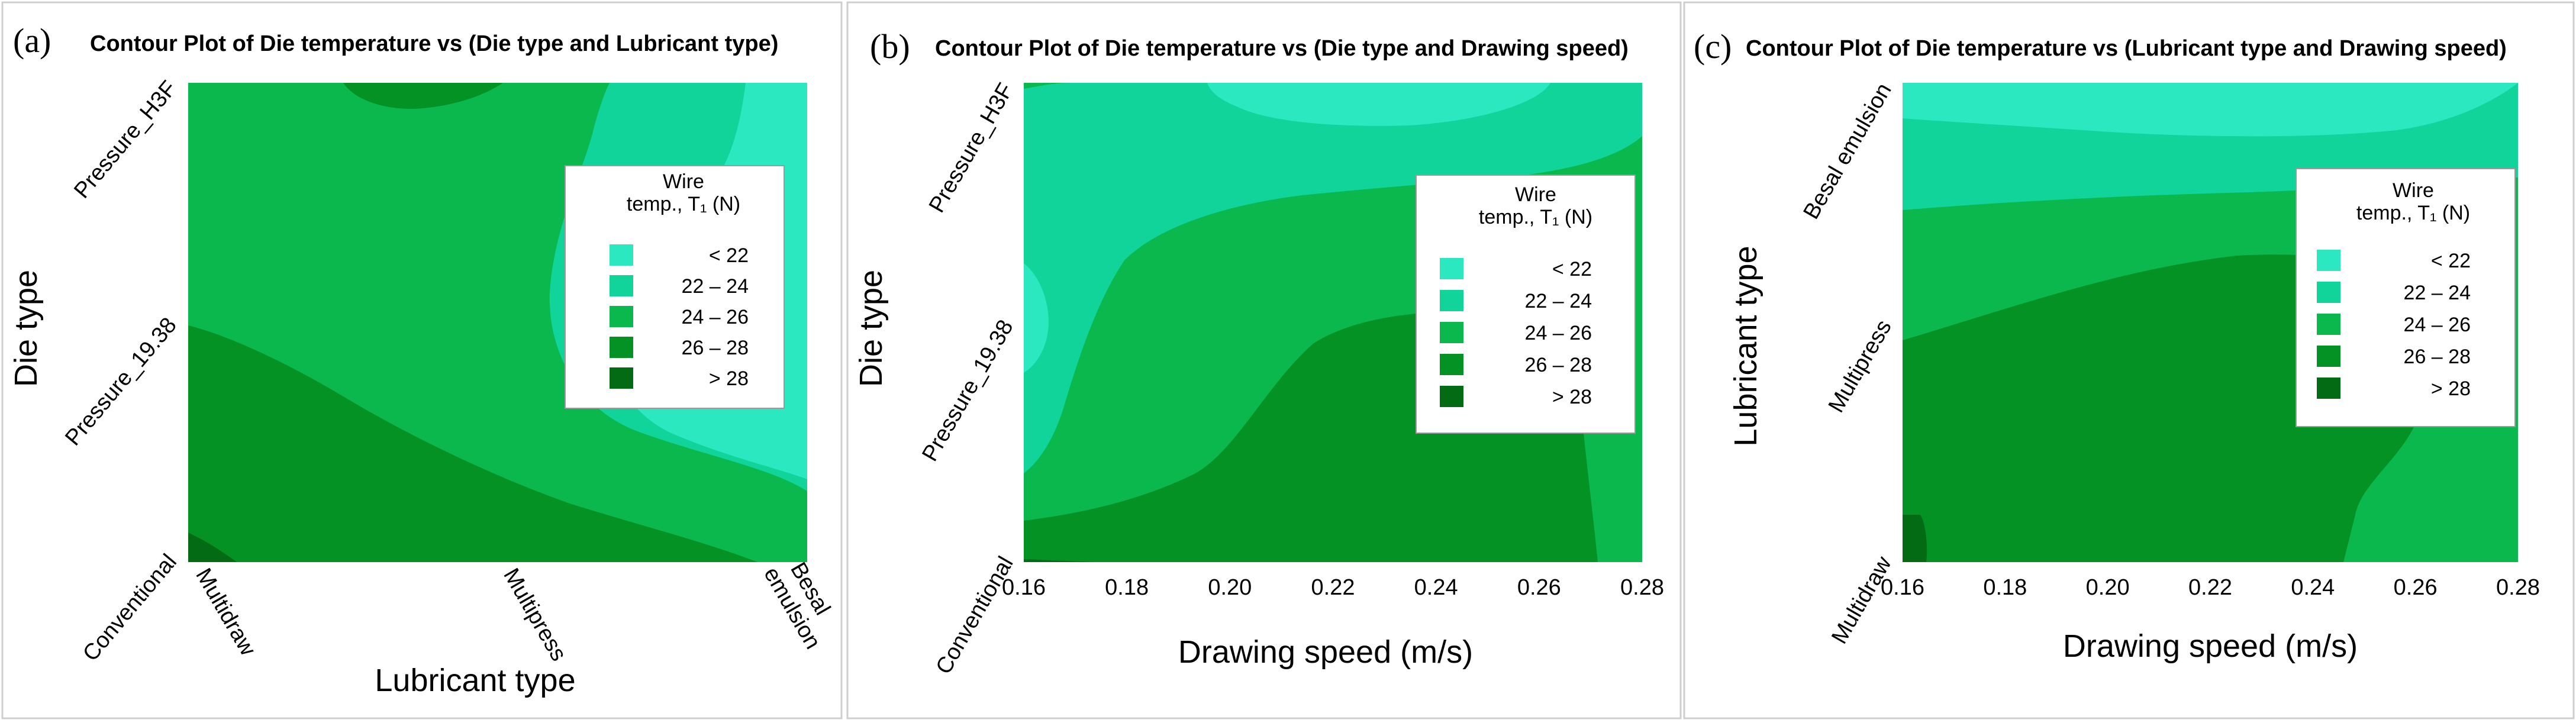 The image size is (2576, 726). I want to click on legend-b-level-4: 26 – 28, so click(1558, 365).